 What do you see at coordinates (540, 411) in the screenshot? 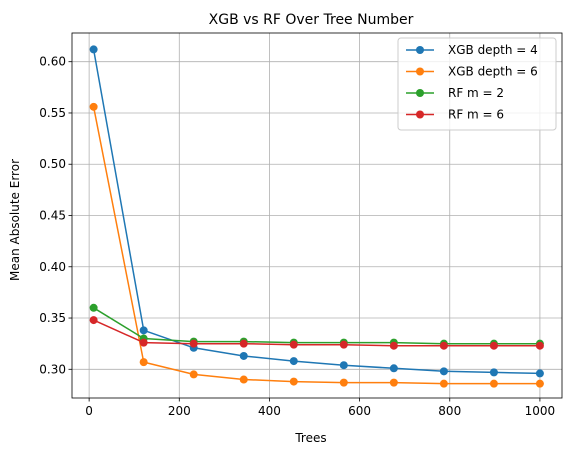
I see `x-tick-label: 1000` at bounding box center [540, 411].